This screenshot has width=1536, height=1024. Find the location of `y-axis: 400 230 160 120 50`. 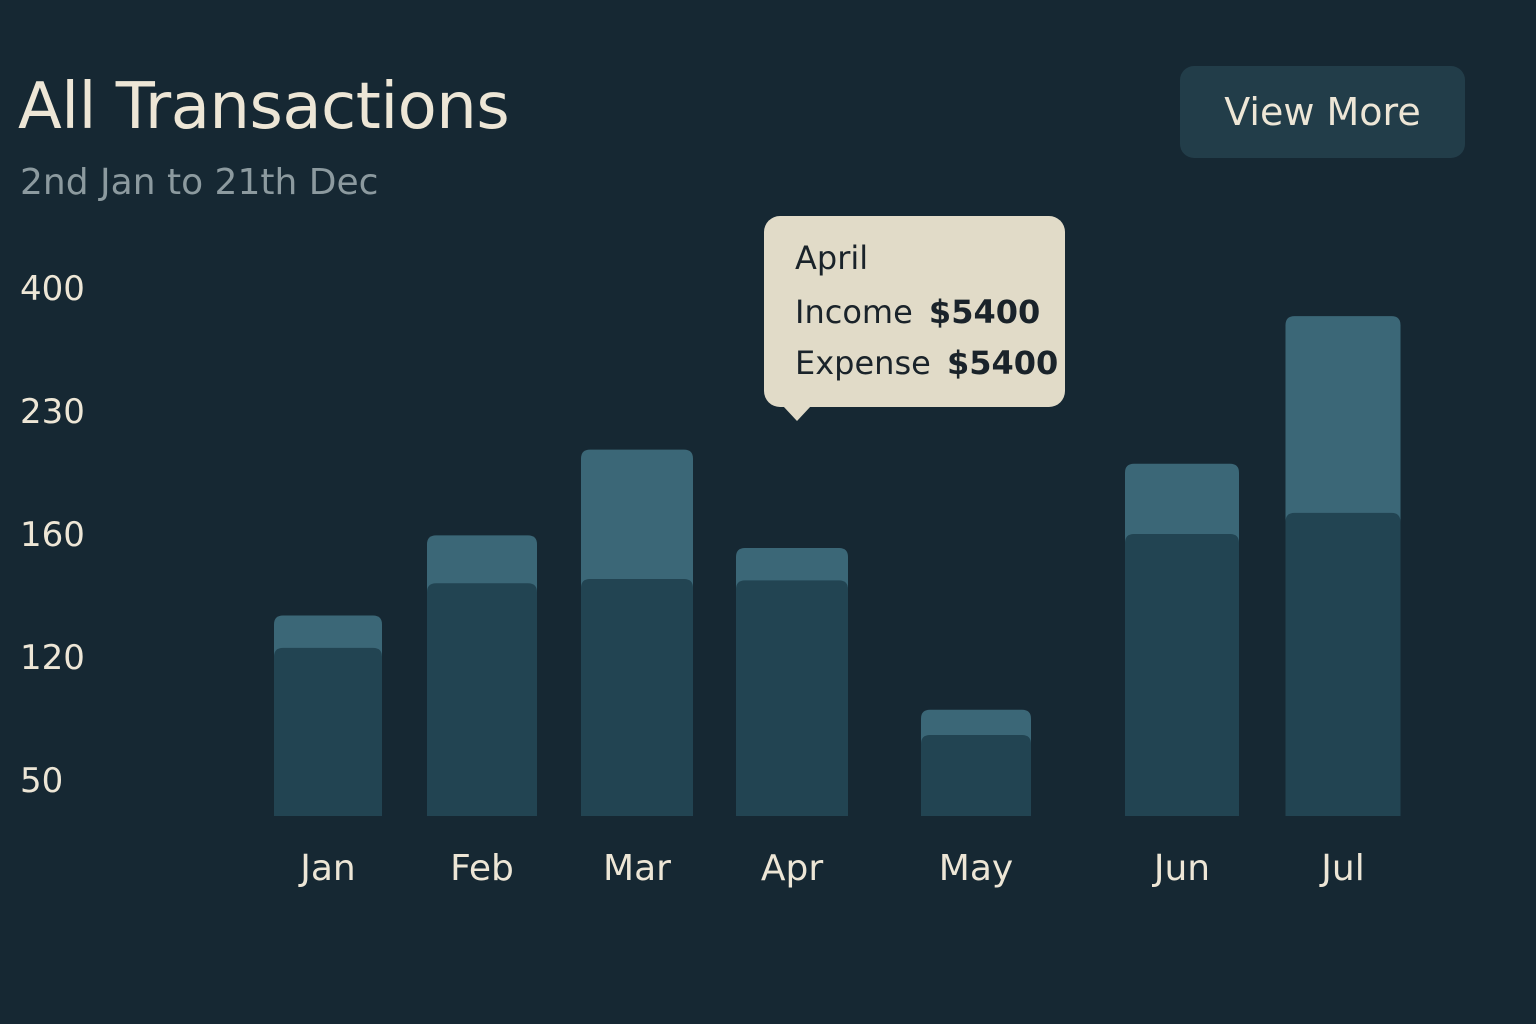

y-axis: 400 230 160 120 50 is located at coordinates (52, 535).